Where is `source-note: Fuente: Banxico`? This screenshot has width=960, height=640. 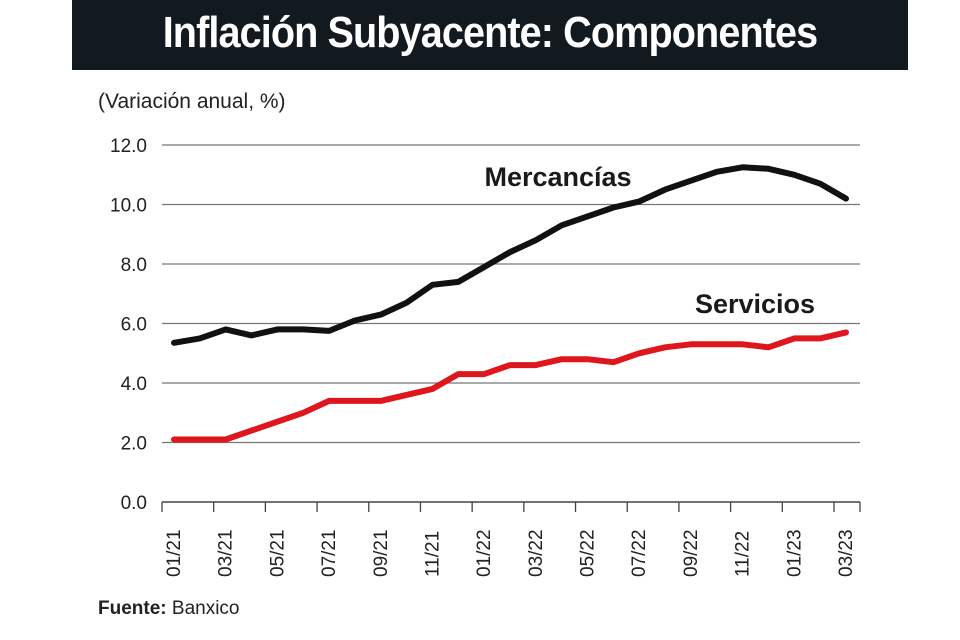
source-note: Fuente: Banxico is located at coordinates (169, 609).